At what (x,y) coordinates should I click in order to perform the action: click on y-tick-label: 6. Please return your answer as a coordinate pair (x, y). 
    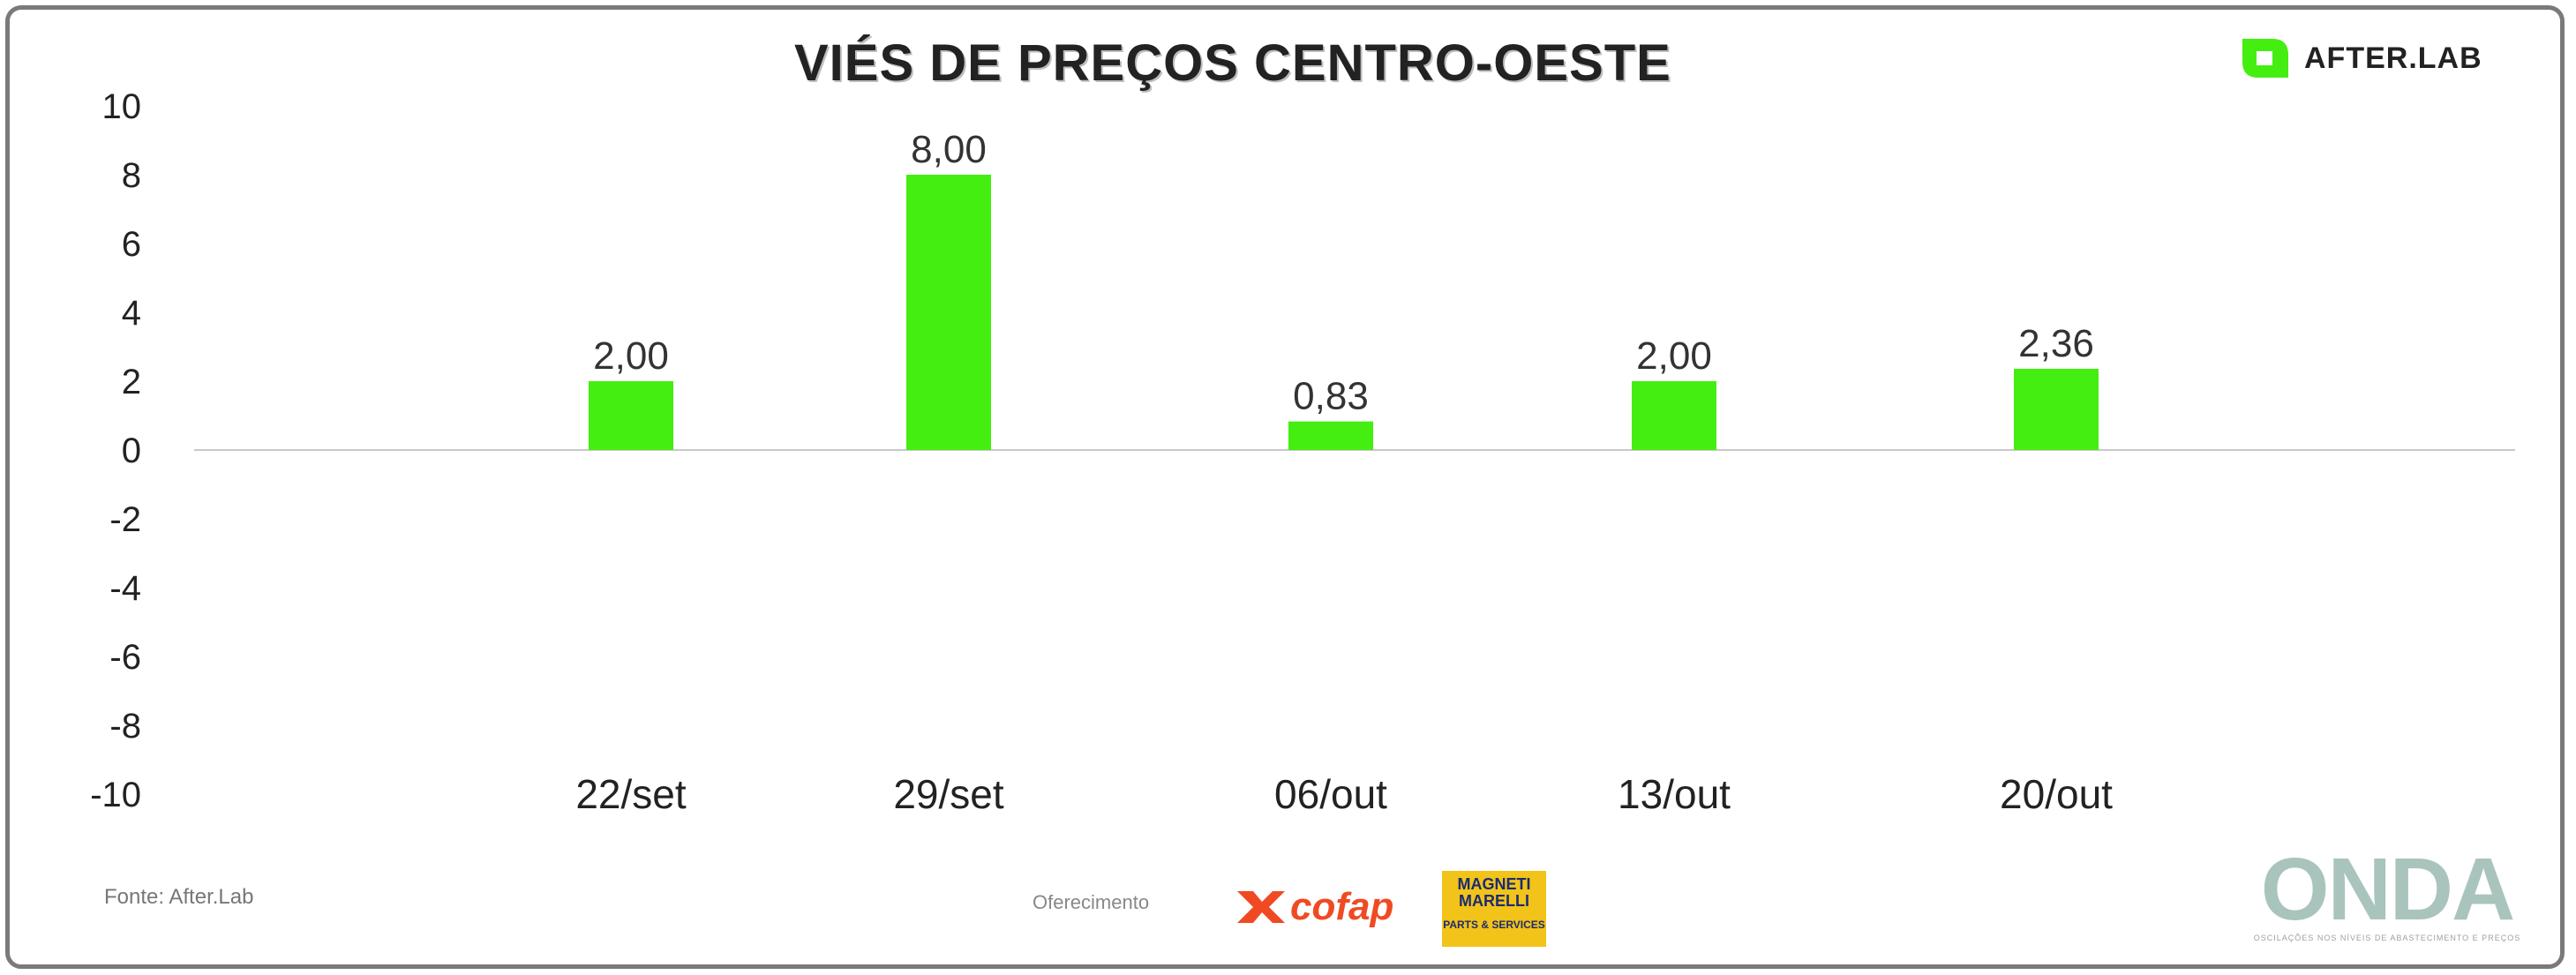
    Looking at the image, I should click on (131, 244).